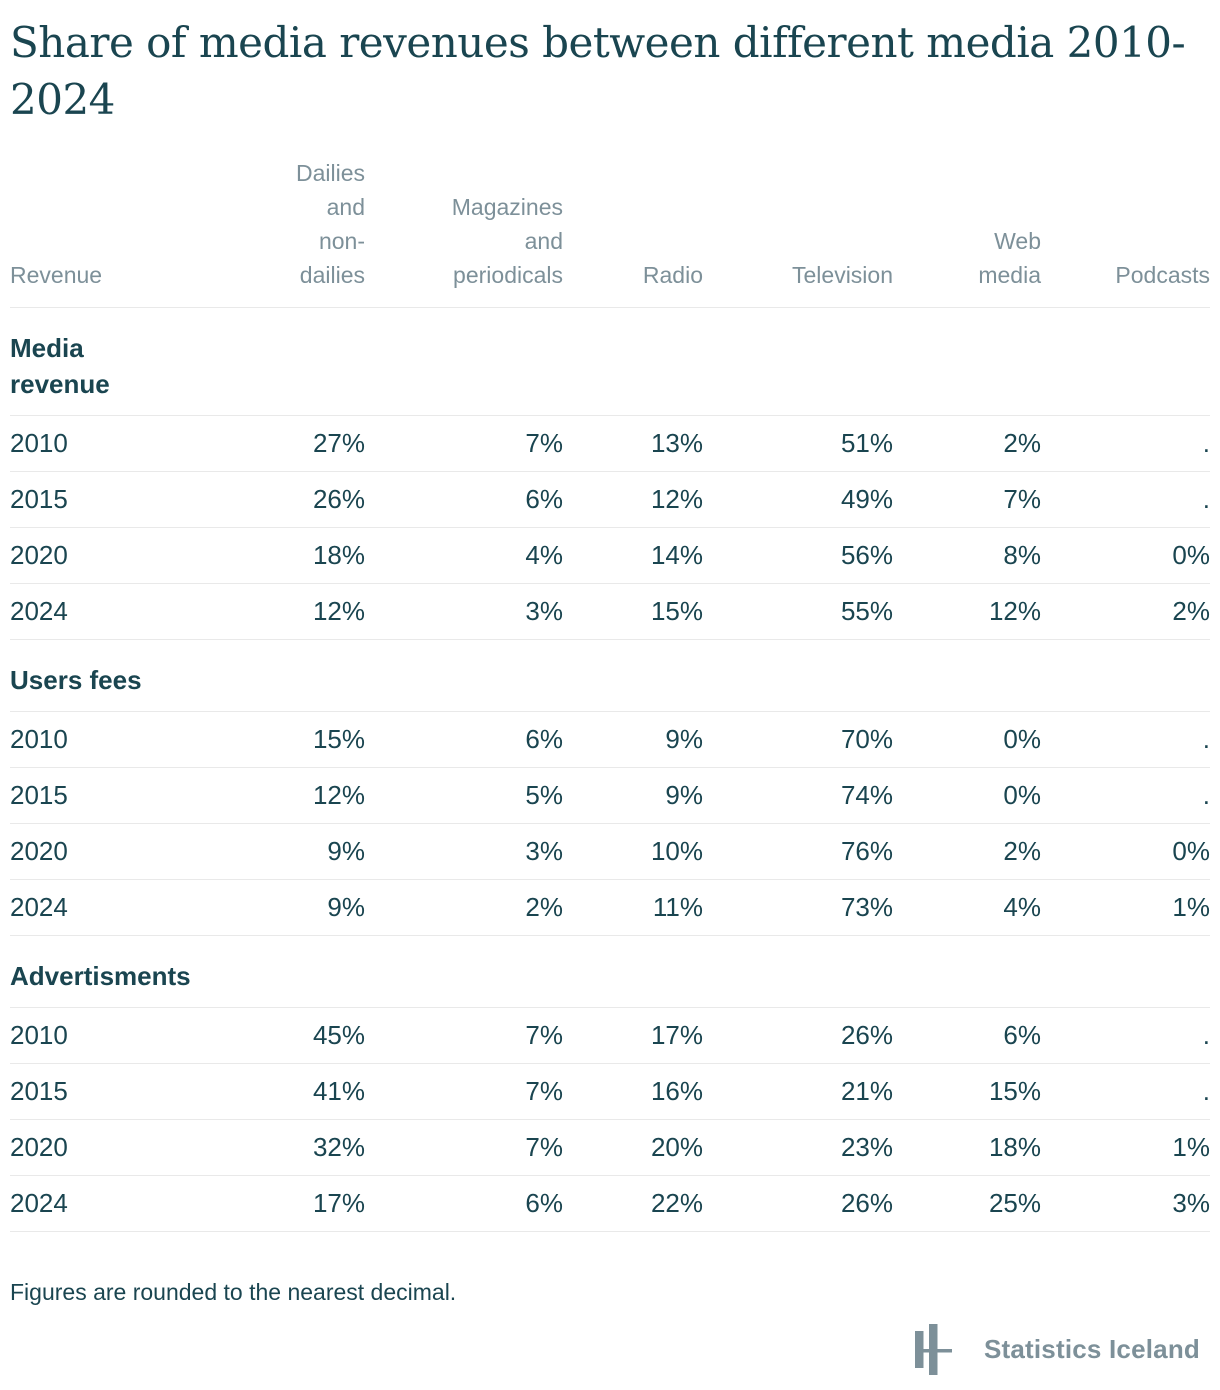 This screenshot has height=1390, width=1220. What do you see at coordinates (262, 232) in the screenshot?
I see `column-header-dailies: Dailies and non- dailies` at bounding box center [262, 232].